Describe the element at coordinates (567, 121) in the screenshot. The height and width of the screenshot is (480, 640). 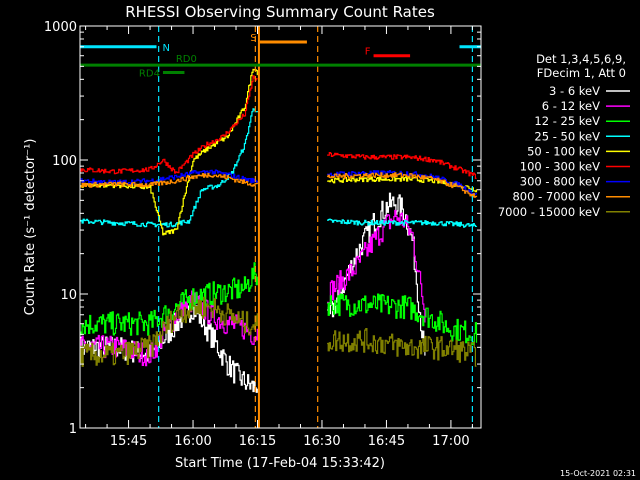
I see `legend-label-3: 12 - 25 keV` at that location.